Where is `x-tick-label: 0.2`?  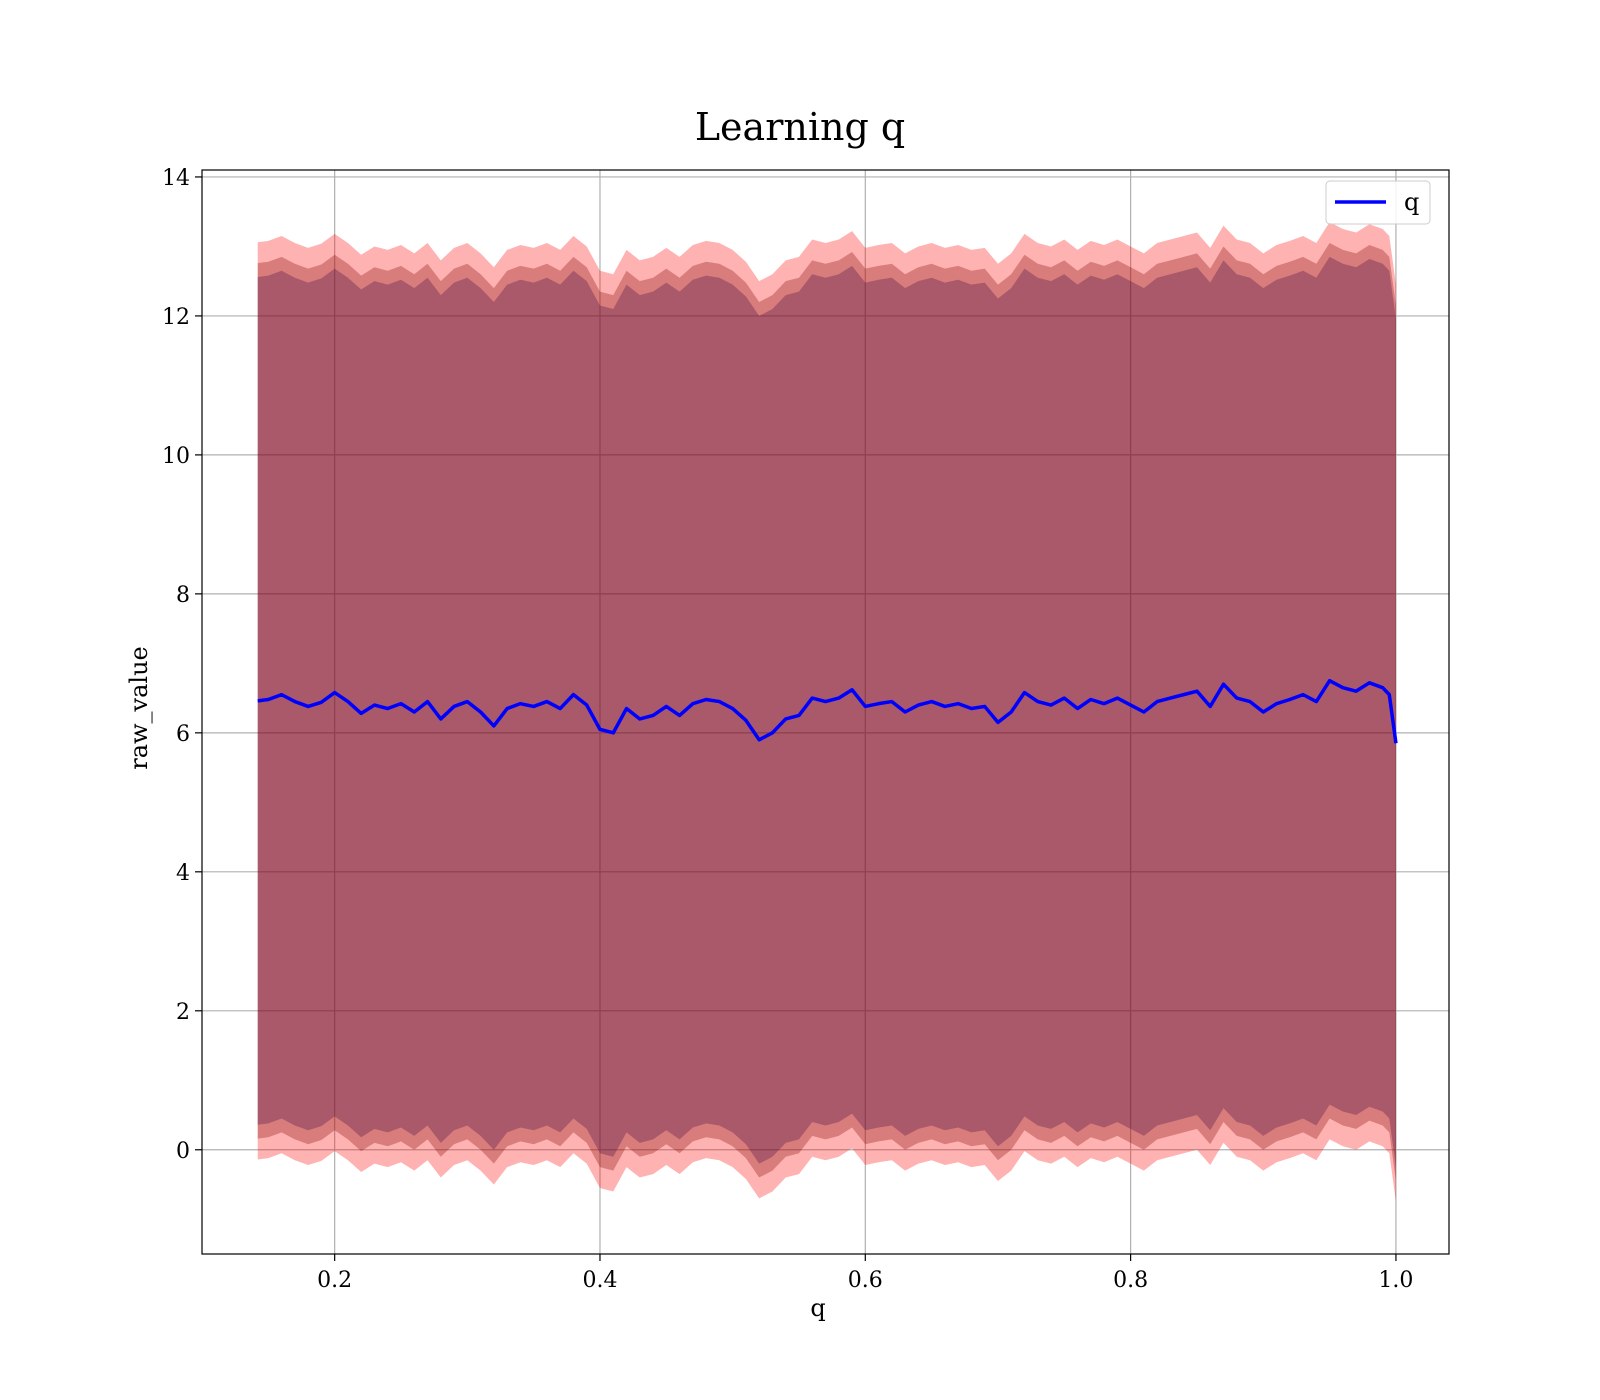
x-tick-label: 0.2 is located at coordinates (334, 1280).